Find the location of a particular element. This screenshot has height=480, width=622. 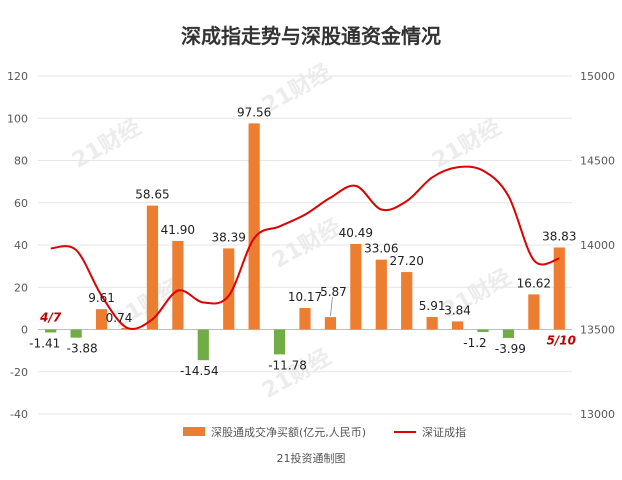

watermark-2: 21财经 is located at coordinates (467, 144).